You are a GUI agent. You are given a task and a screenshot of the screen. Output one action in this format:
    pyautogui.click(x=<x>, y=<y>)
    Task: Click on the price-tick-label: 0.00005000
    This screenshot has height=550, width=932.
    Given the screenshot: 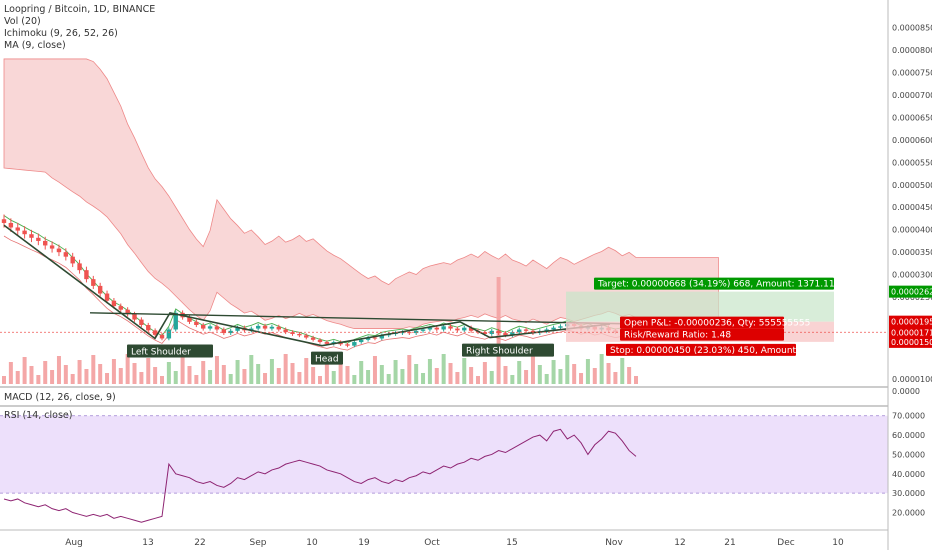 What is the action you would take?
    pyautogui.click(x=912, y=185)
    